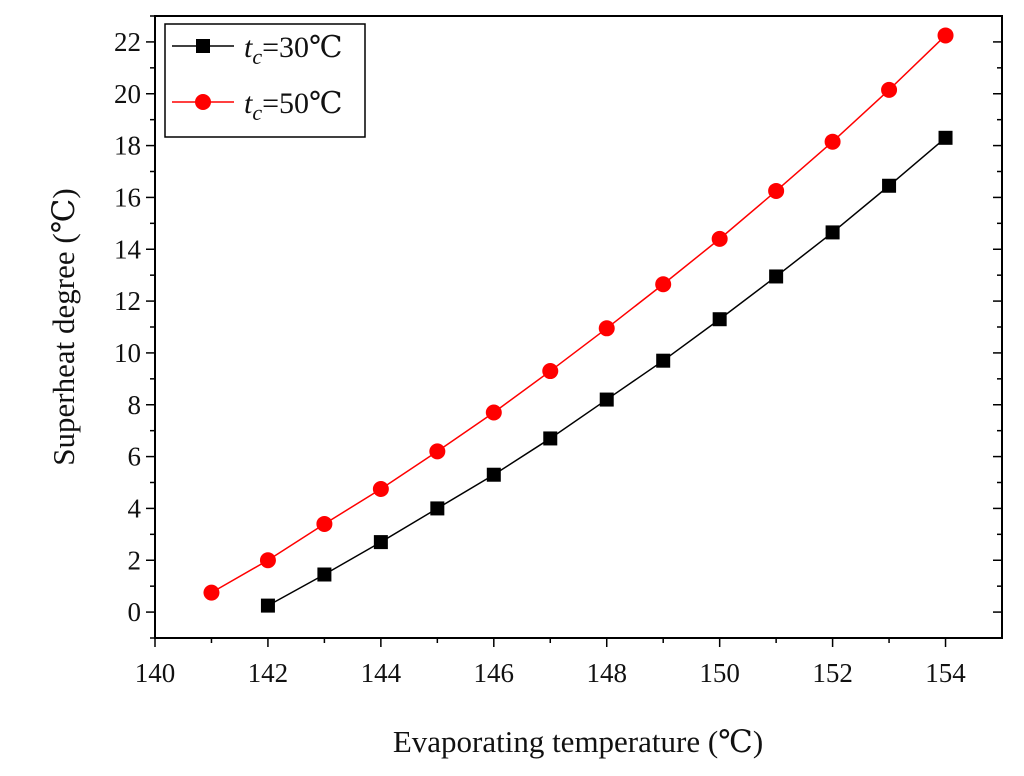 The width and height of the screenshot is (1024, 776). Describe the element at coordinates (135, 457) in the screenshot. I see `y-tick-label: 6` at that location.